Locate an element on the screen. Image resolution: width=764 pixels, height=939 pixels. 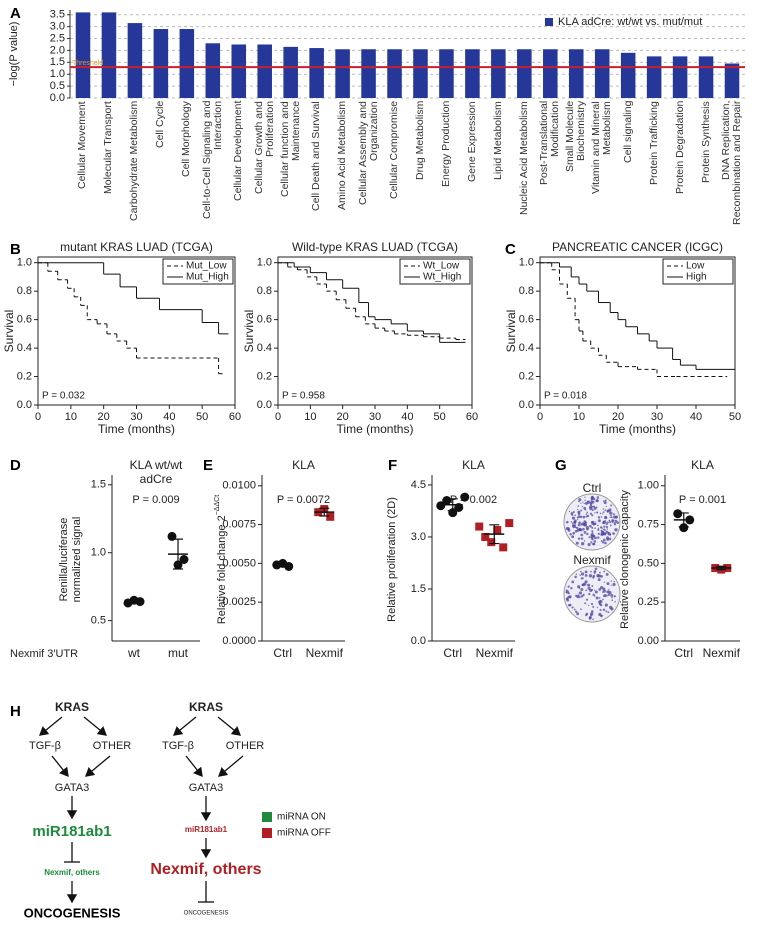
x-tick-label: Cellular Movement is located at coordinates (82, 145).